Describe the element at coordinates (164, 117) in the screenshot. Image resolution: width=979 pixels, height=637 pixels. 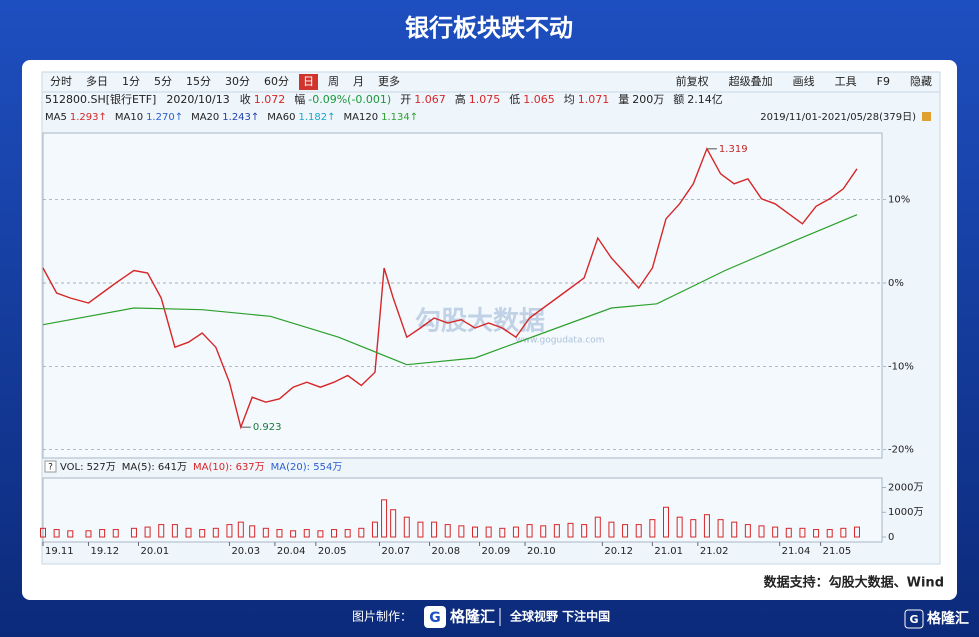
I see `ma-value: 1.270↑` at that location.